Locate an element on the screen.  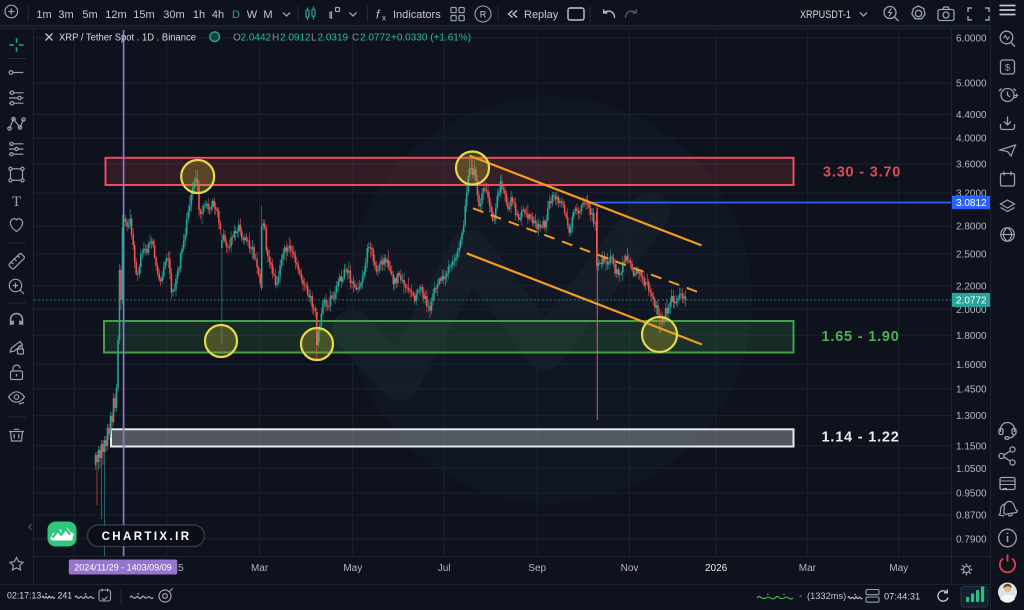
svg-text: f is located at coordinates (378, 15).